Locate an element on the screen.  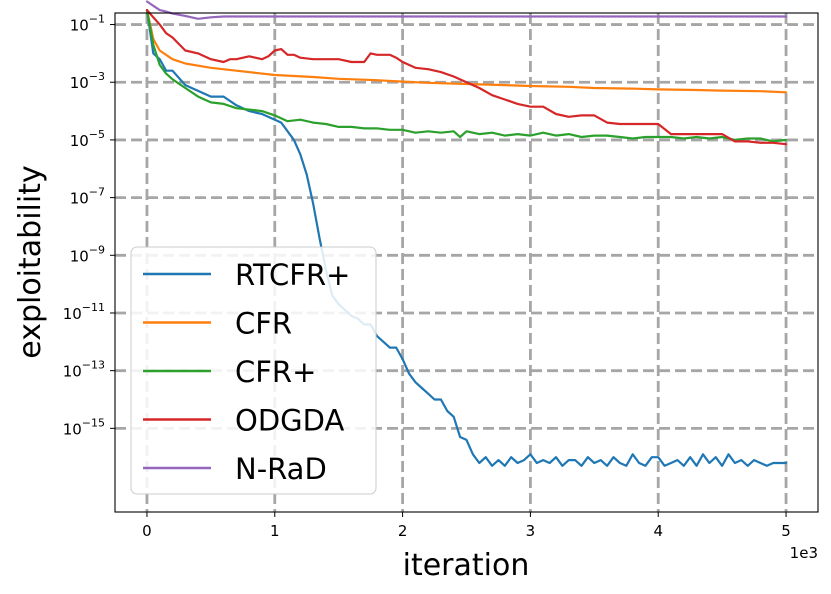
x-offset-label: 1e3 is located at coordinates (804, 553).